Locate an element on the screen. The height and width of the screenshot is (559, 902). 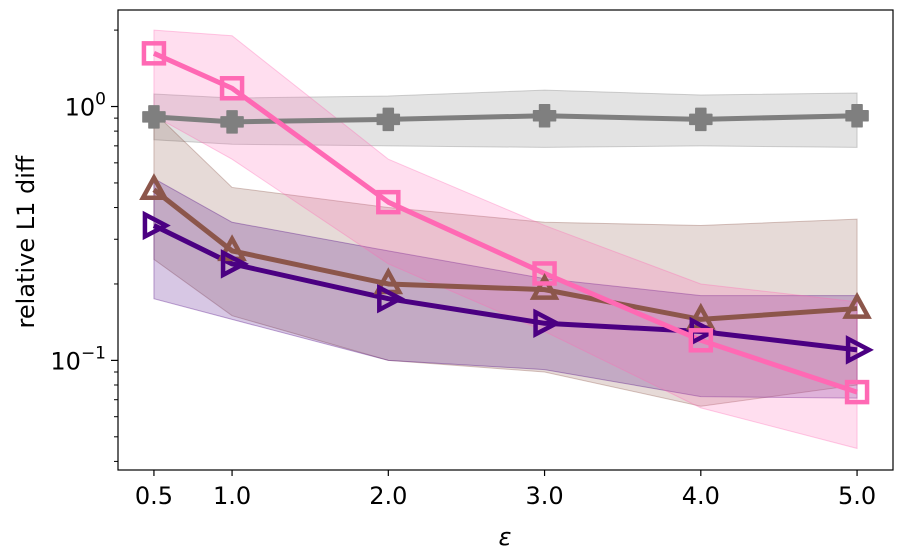
gray-plus-line is located at coordinates (505, 119).